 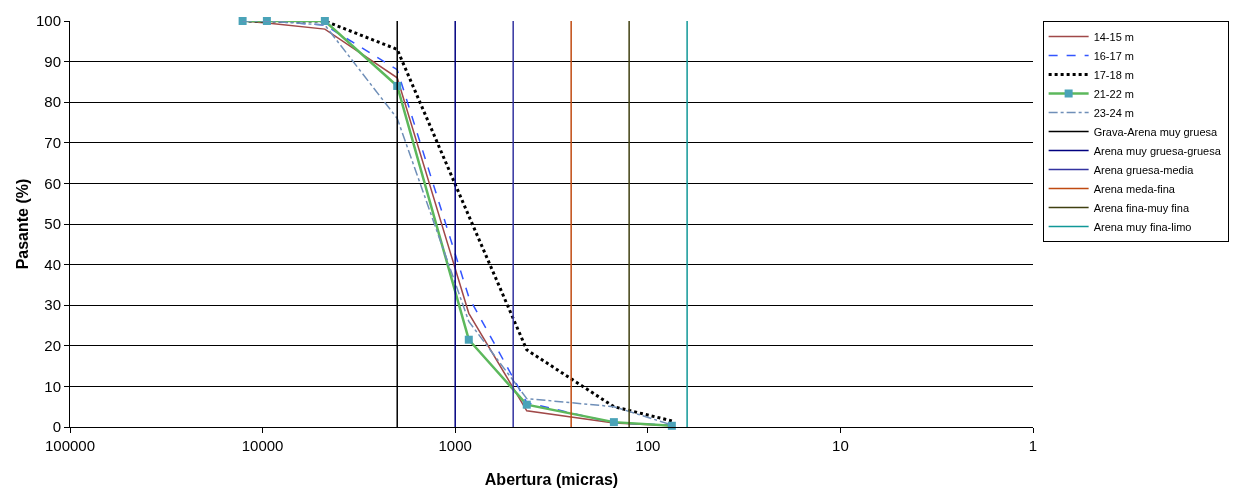 I want to click on legend-label: Arena muy fina-limo, so click(x=1142, y=226).